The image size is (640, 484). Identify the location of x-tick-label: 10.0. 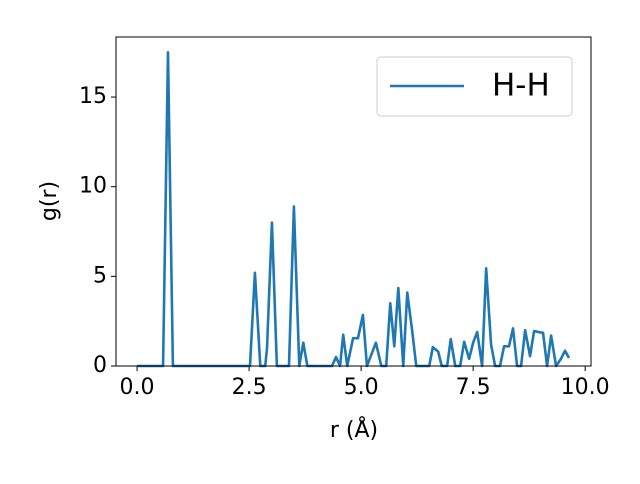
(585, 387).